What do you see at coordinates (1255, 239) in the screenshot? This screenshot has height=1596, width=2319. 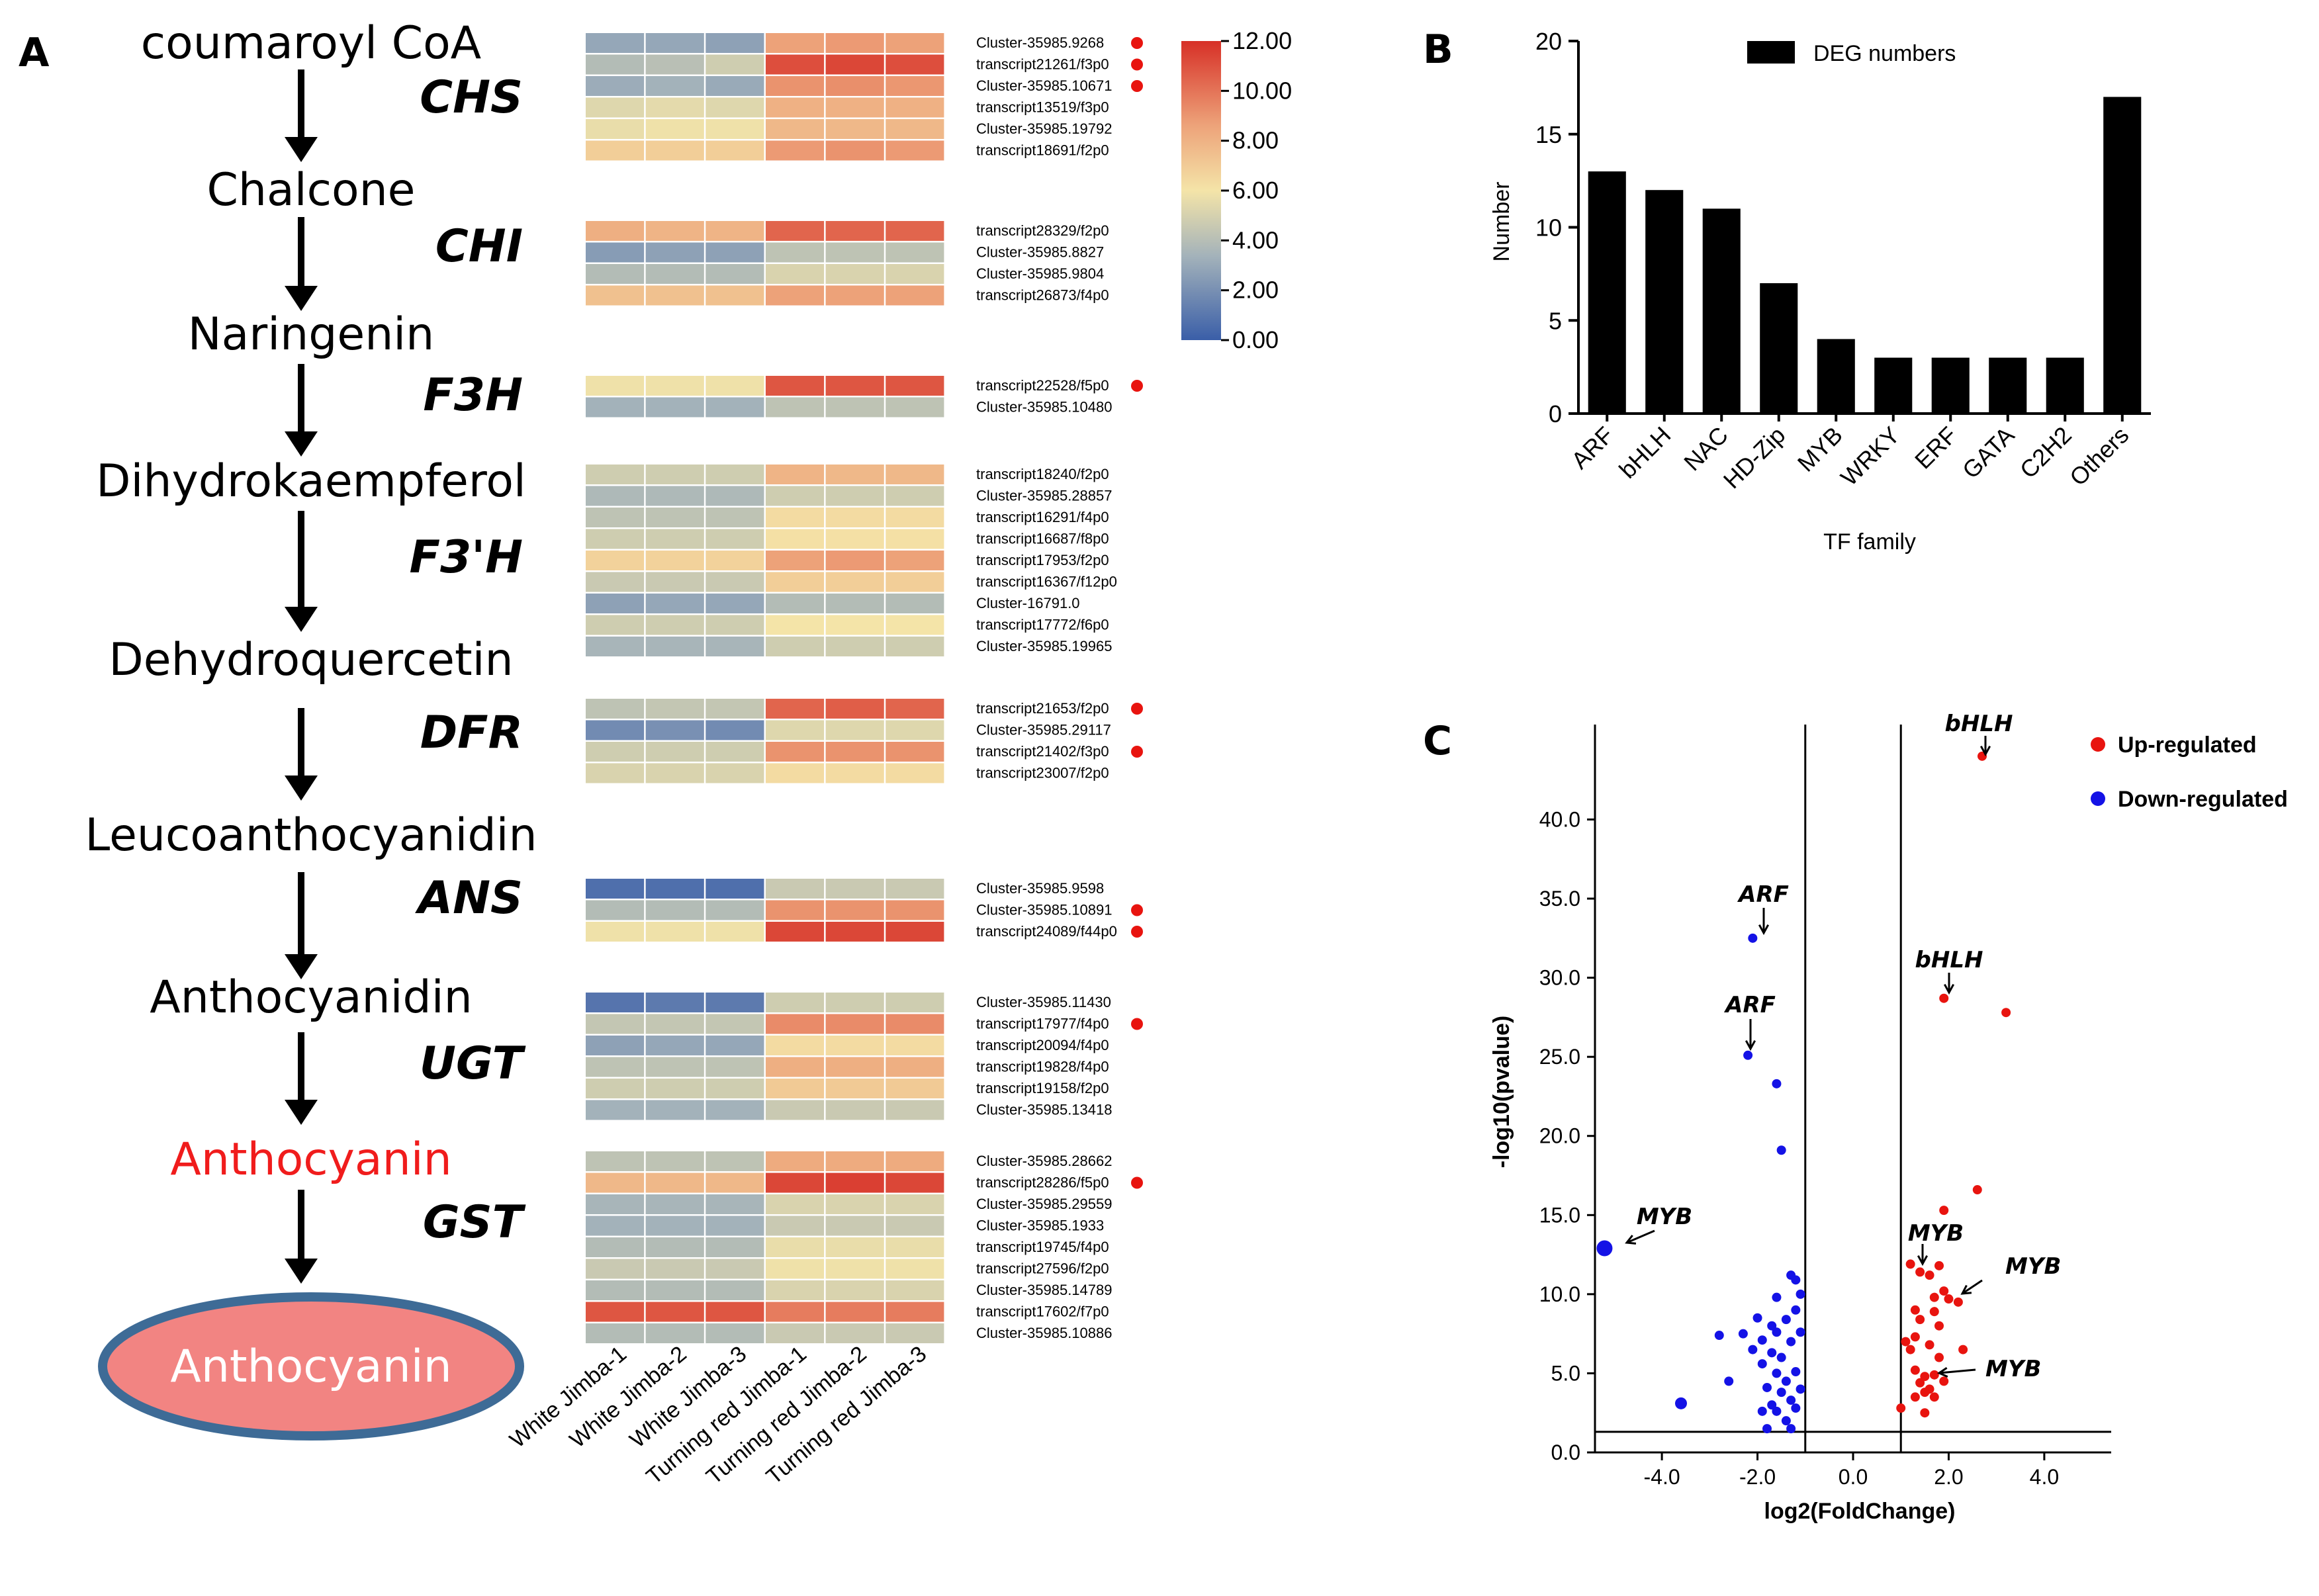 I see `colorbar-tick-label: 4.00` at bounding box center [1255, 239].